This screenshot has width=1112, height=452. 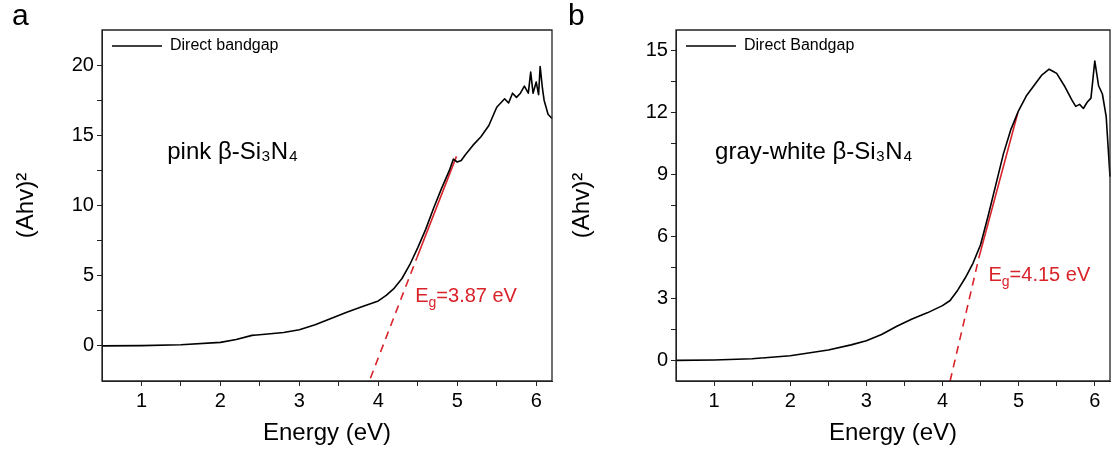 I want to click on legend-label: Direct Bandgap, so click(x=799, y=45).